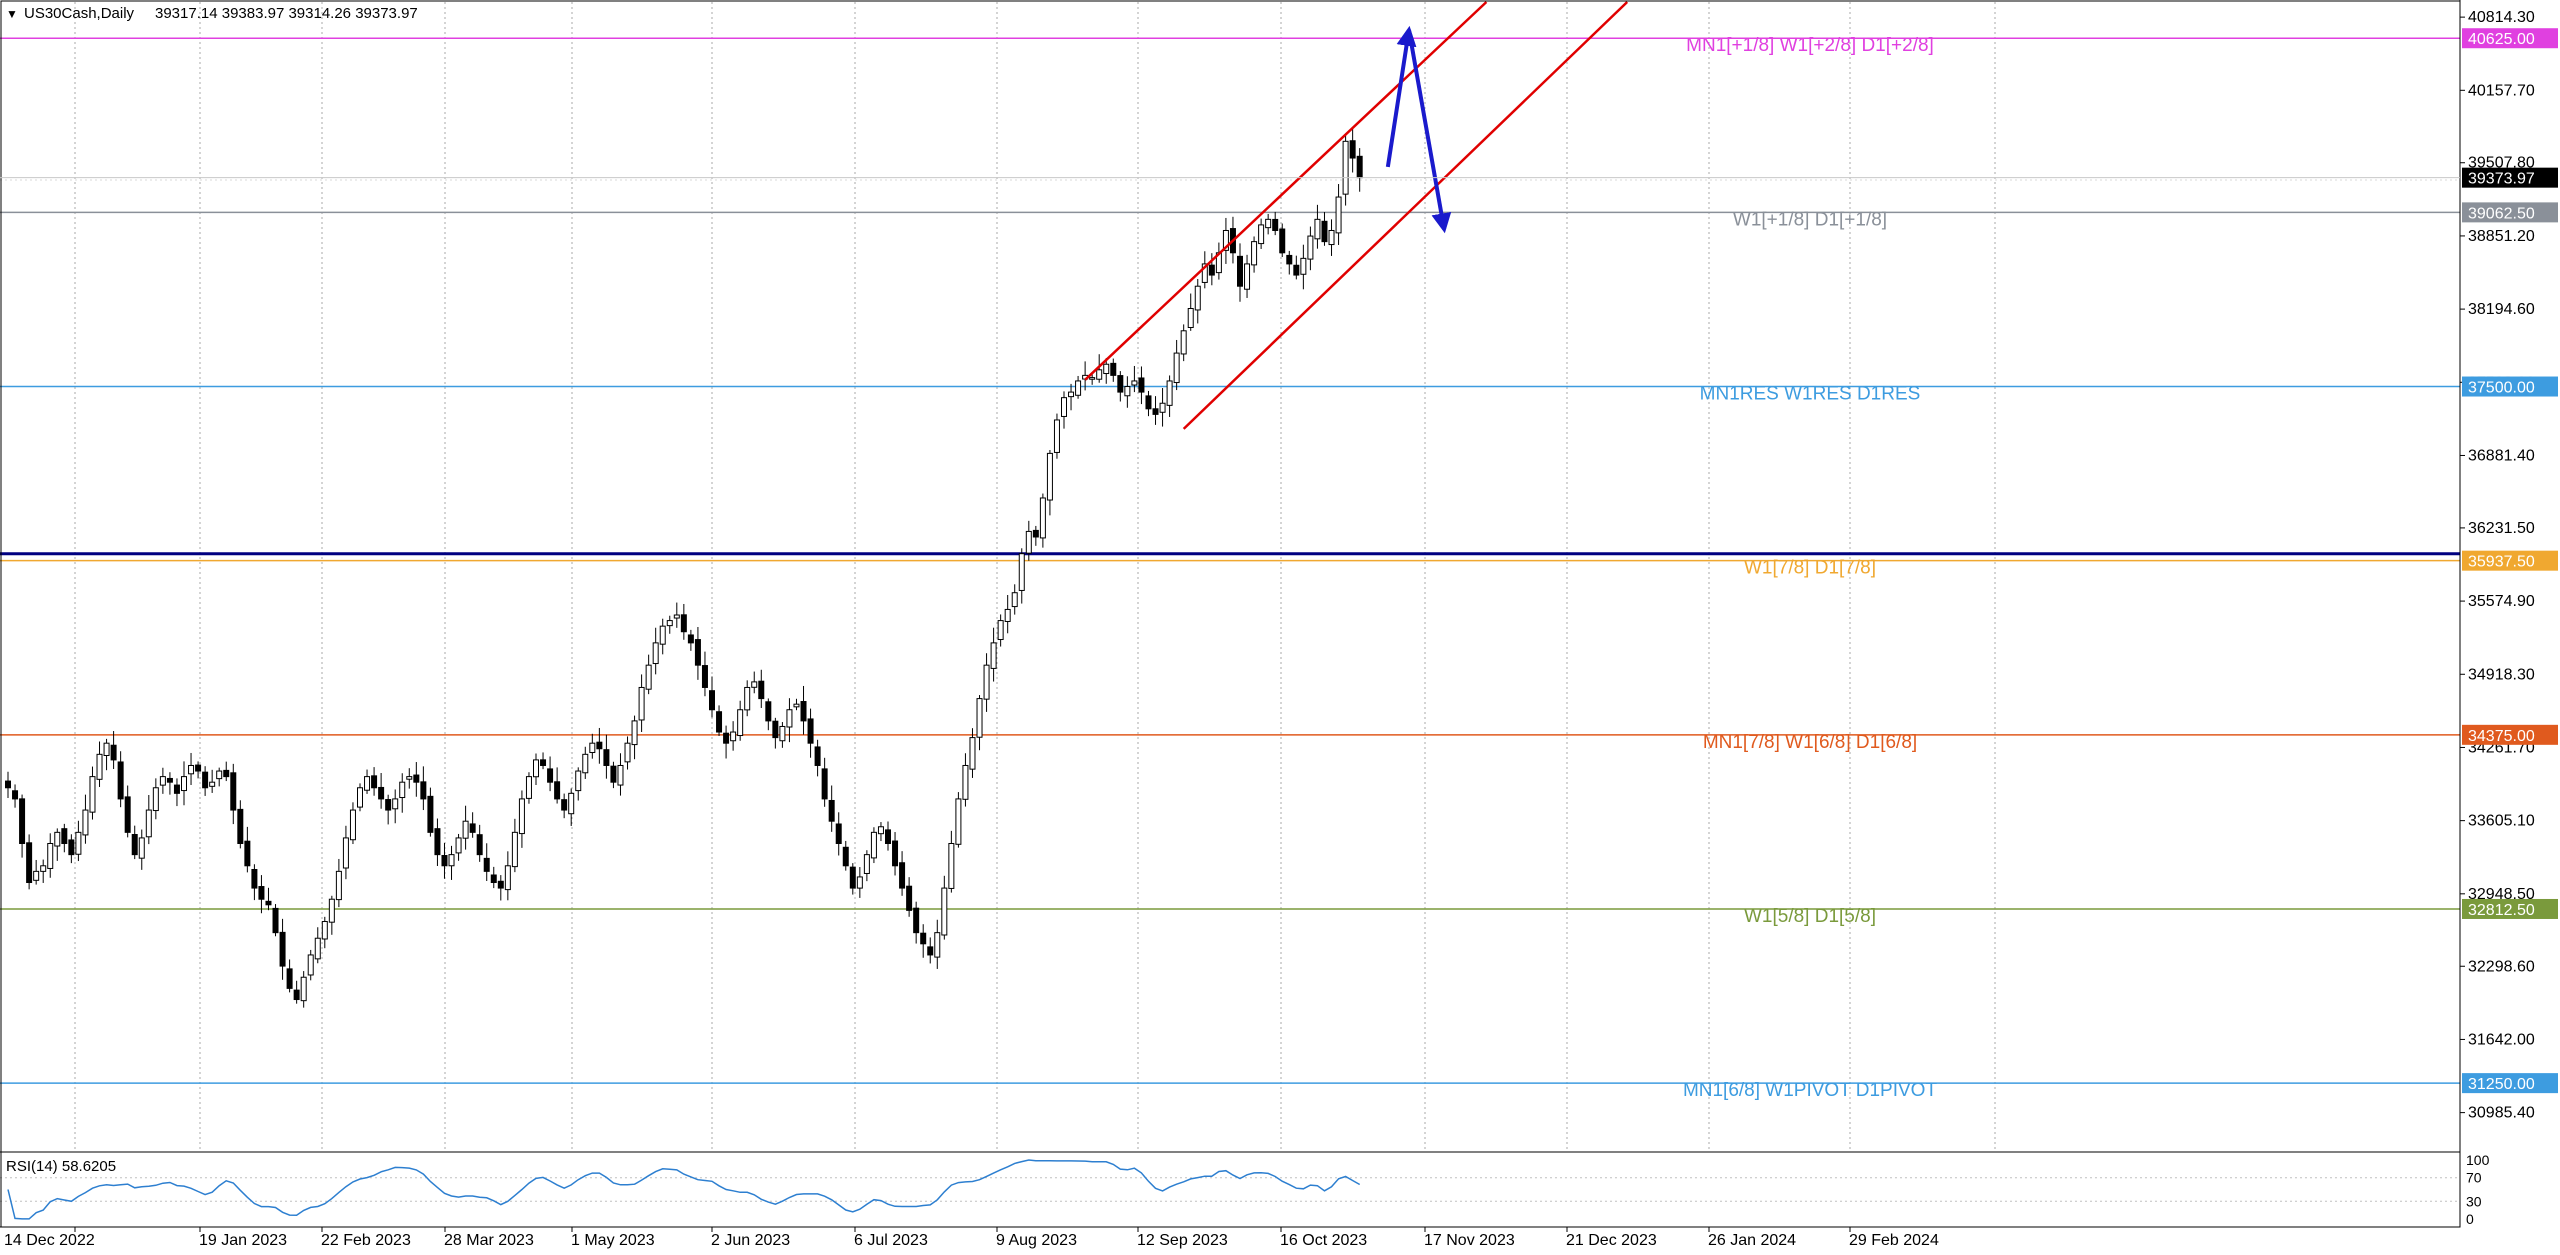 The width and height of the screenshot is (2560, 1255). I want to click on price-tick-label: 40157.70, so click(2501, 90).